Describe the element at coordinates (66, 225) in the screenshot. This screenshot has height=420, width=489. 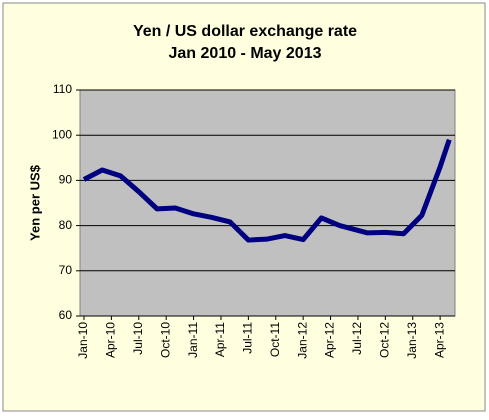
I see `y-tick-label: 80` at that location.